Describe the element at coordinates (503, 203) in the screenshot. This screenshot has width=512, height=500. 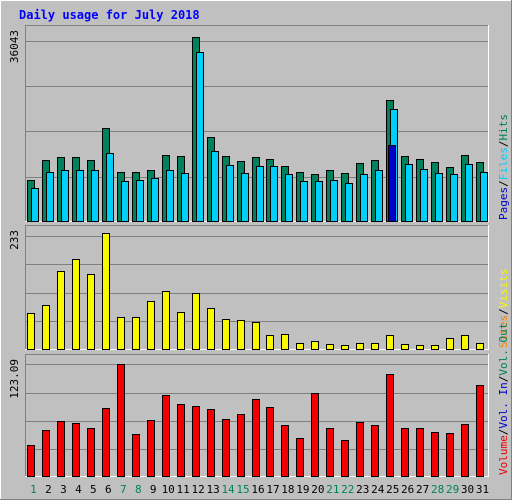
I see `legend-item-pages: Pages` at that location.